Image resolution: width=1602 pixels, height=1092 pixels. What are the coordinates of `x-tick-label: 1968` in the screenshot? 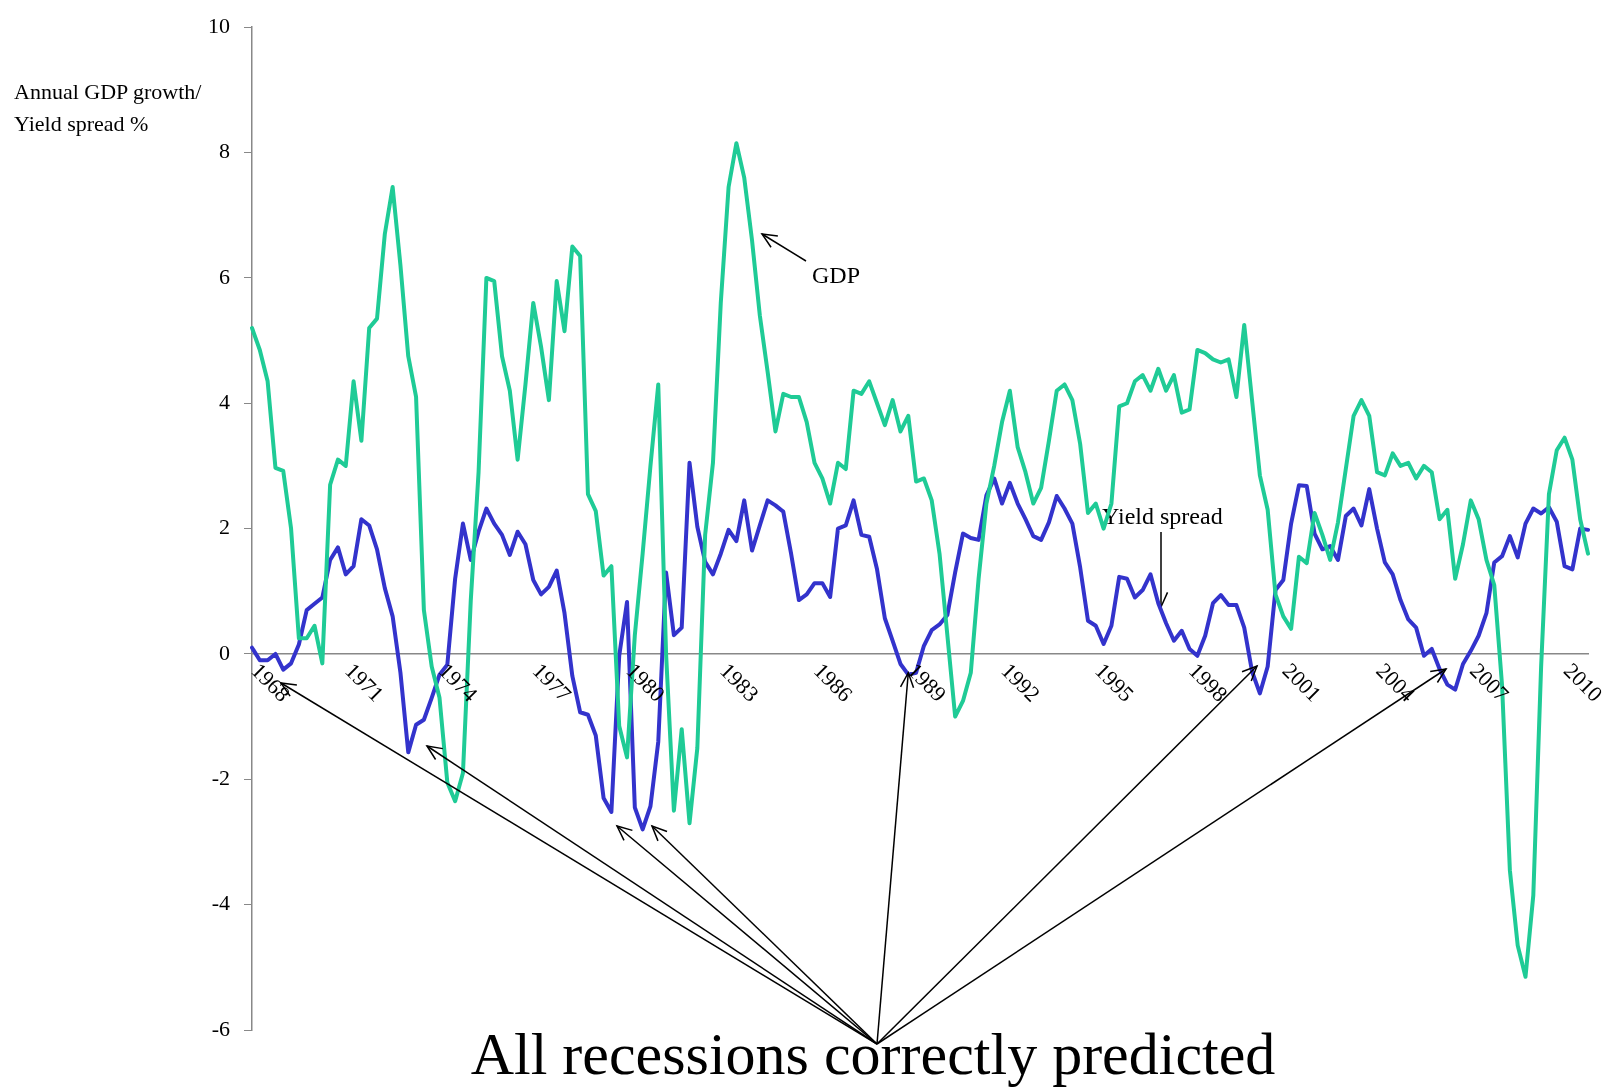 It's located at (271, 682).